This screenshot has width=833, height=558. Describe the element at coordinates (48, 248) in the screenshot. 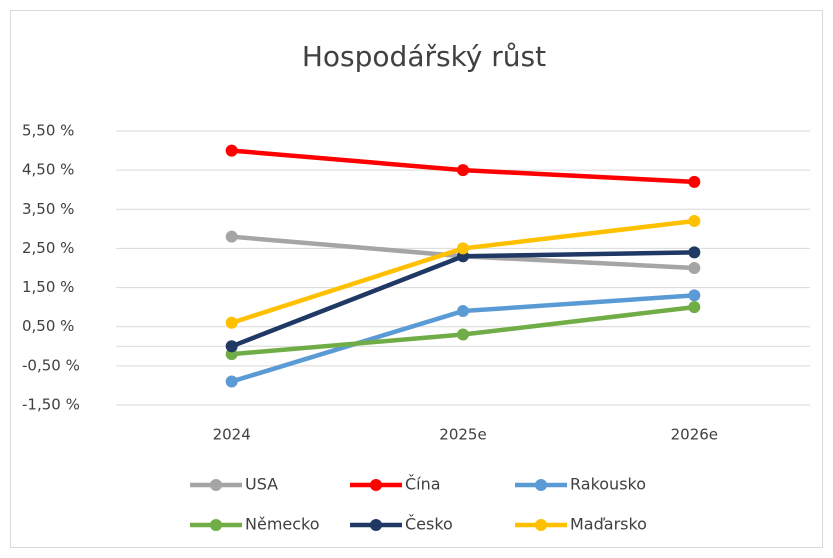

I see `y-tick-label: 2,50 %` at that location.